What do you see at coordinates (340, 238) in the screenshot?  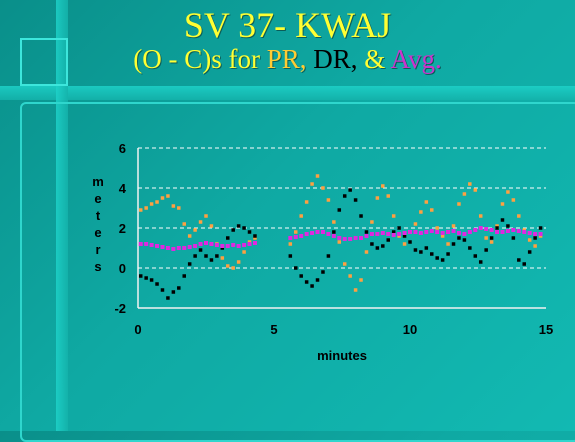 I see `series-avg` at bounding box center [340, 238].